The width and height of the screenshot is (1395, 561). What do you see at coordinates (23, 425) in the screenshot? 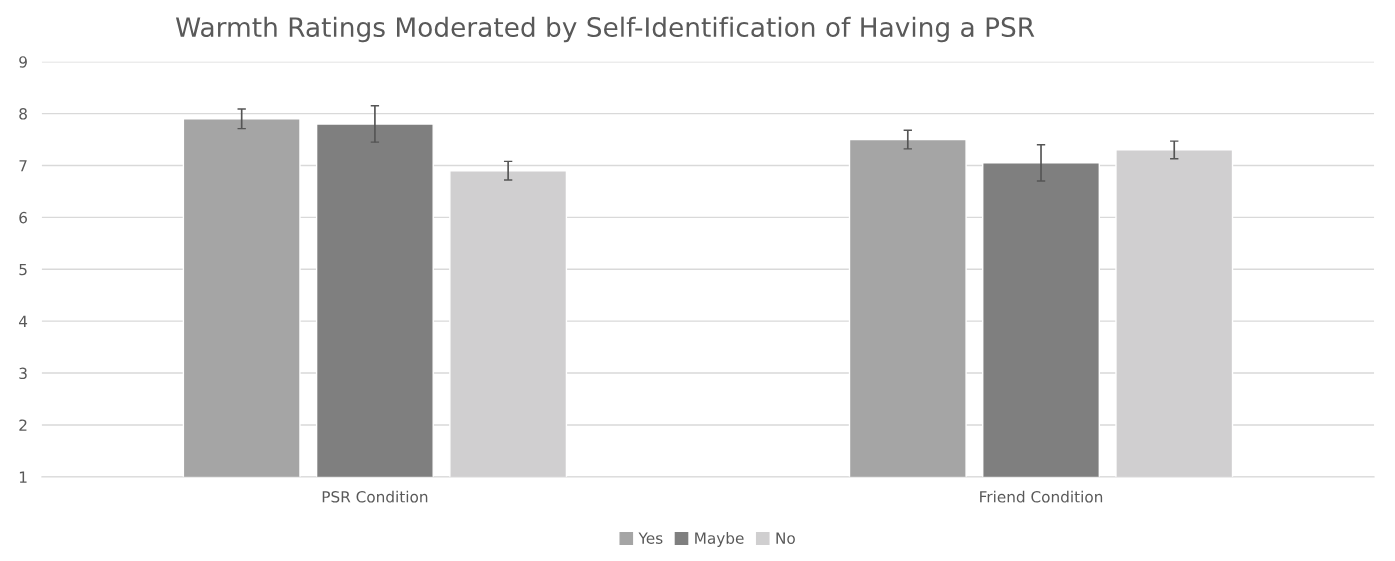
I see `y-tick-label: 2` at bounding box center [23, 425].